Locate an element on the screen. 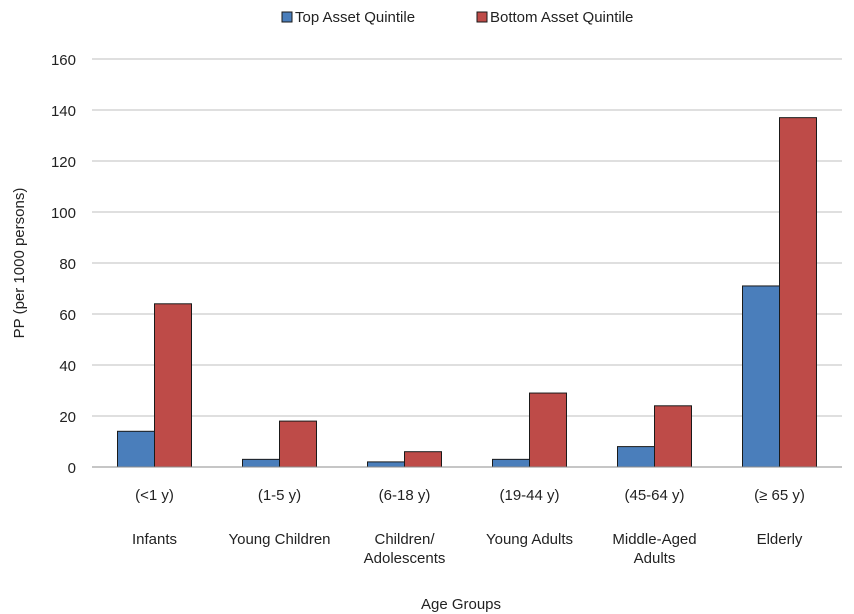 The image size is (854, 614). x-axis-label: Age Groups is located at coordinates (461, 604).